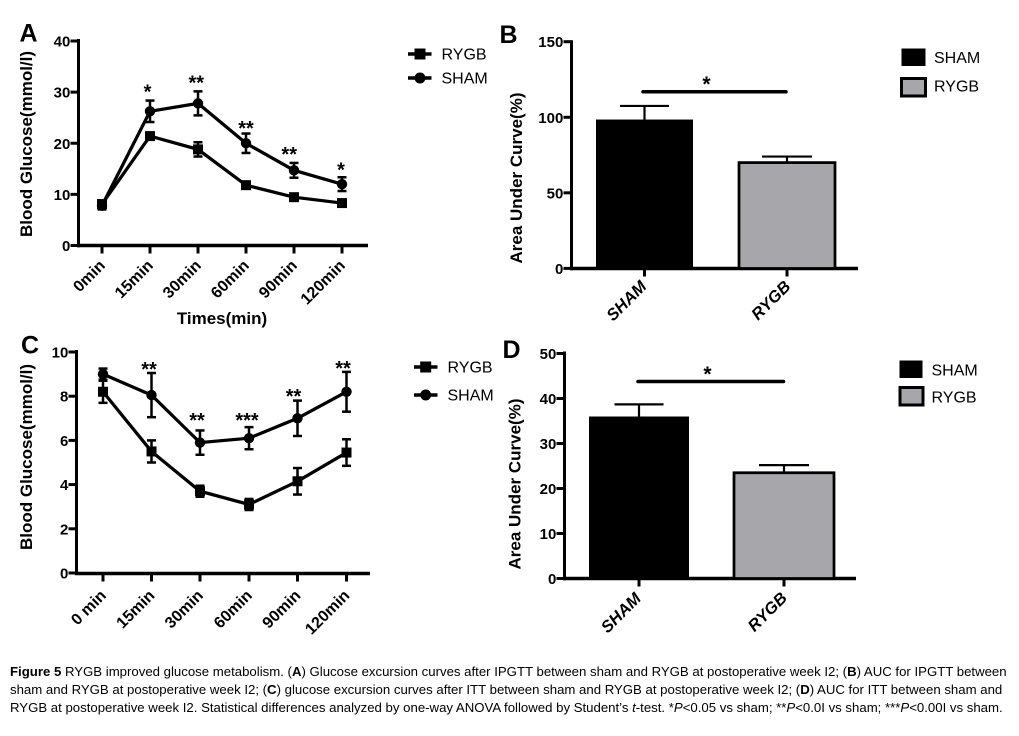 The height and width of the screenshot is (736, 1019). I want to click on svg-text: A, so click(28, 33).